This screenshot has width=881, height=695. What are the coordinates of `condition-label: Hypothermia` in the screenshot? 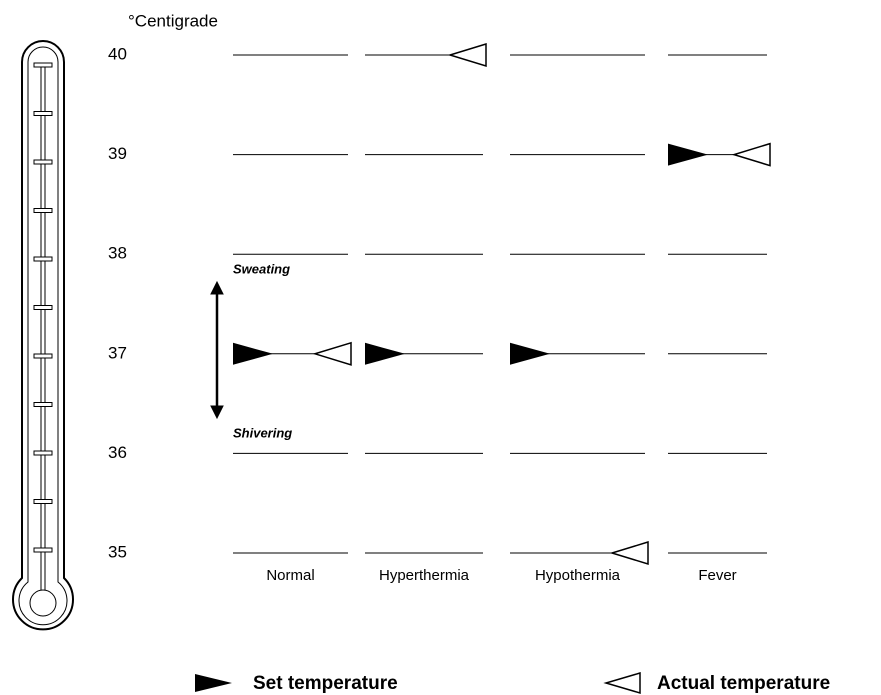 It's located at (578, 575).